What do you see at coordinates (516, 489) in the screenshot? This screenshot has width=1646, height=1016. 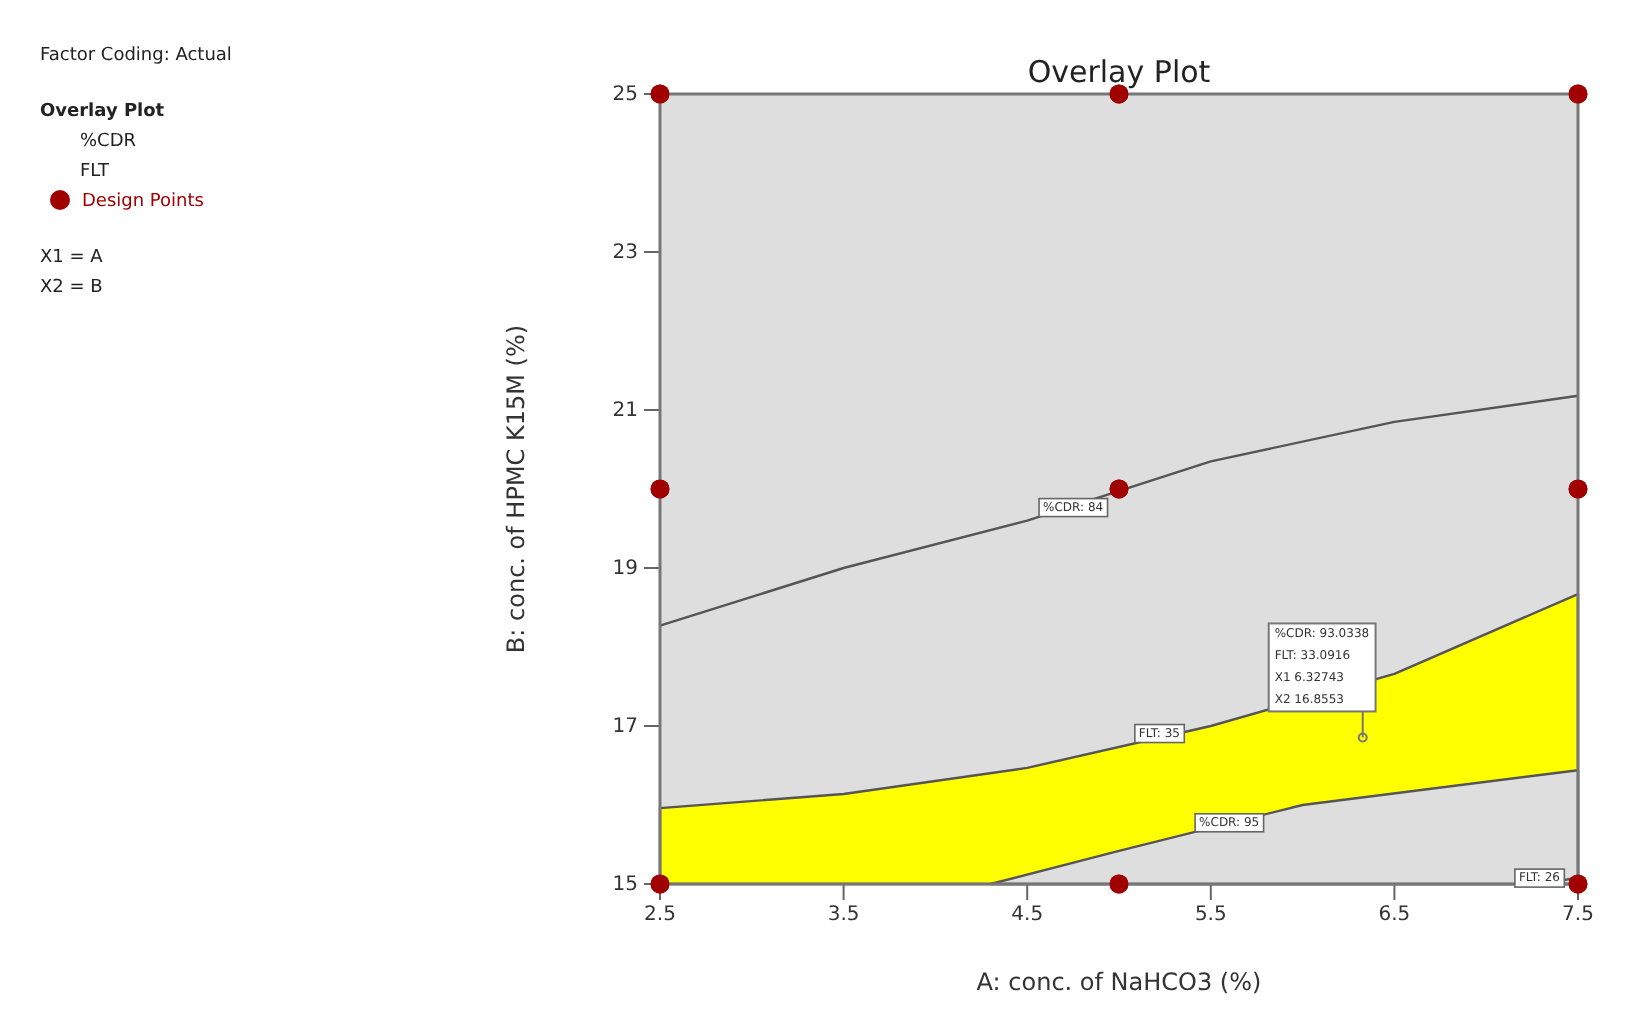 I see `y-axis-title: B: conc. of HPMC K15M (%)` at bounding box center [516, 489].